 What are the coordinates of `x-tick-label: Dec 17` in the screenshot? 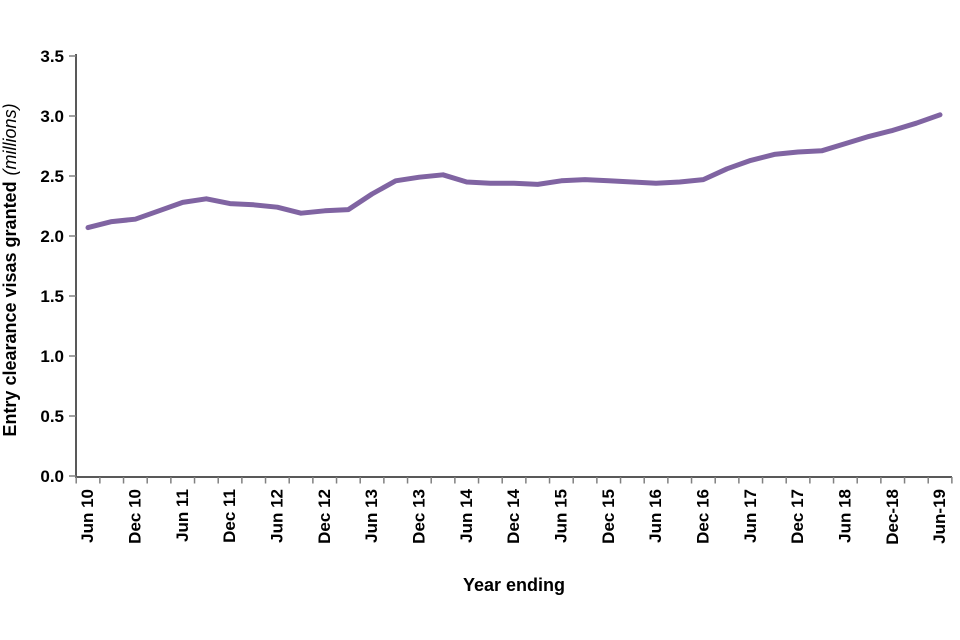 It's located at (797, 516).